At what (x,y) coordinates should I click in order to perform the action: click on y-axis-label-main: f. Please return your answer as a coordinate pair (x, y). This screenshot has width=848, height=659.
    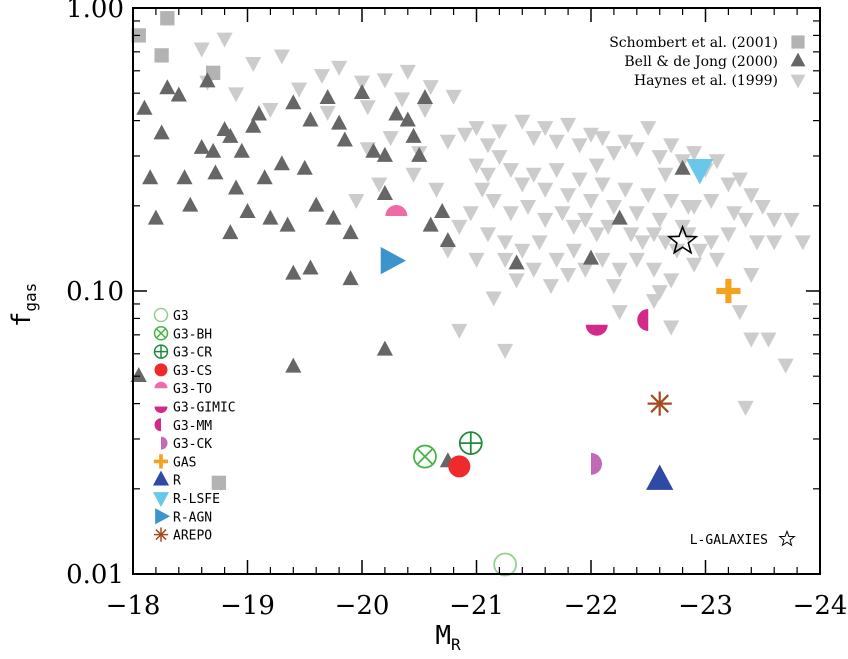
    Looking at the image, I should click on (22, 320).